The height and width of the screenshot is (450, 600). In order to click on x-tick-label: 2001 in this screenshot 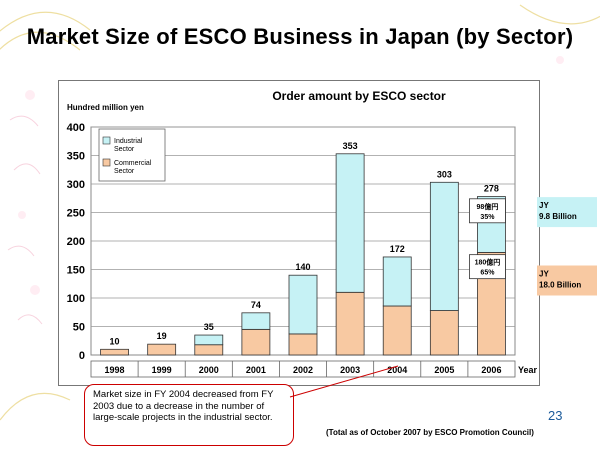, I will do `click(256, 370)`.